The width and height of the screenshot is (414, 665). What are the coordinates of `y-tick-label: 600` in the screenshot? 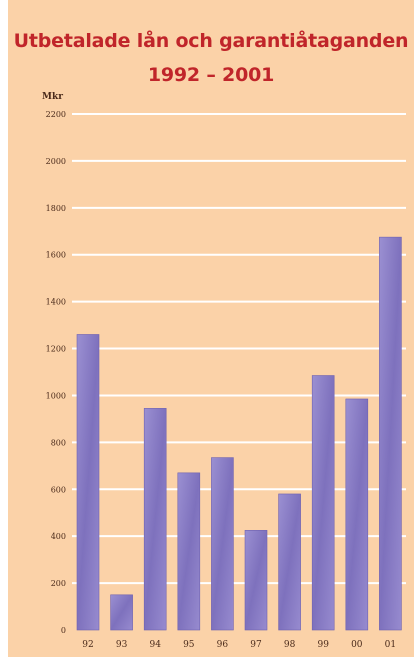 It's located at (58, 489).